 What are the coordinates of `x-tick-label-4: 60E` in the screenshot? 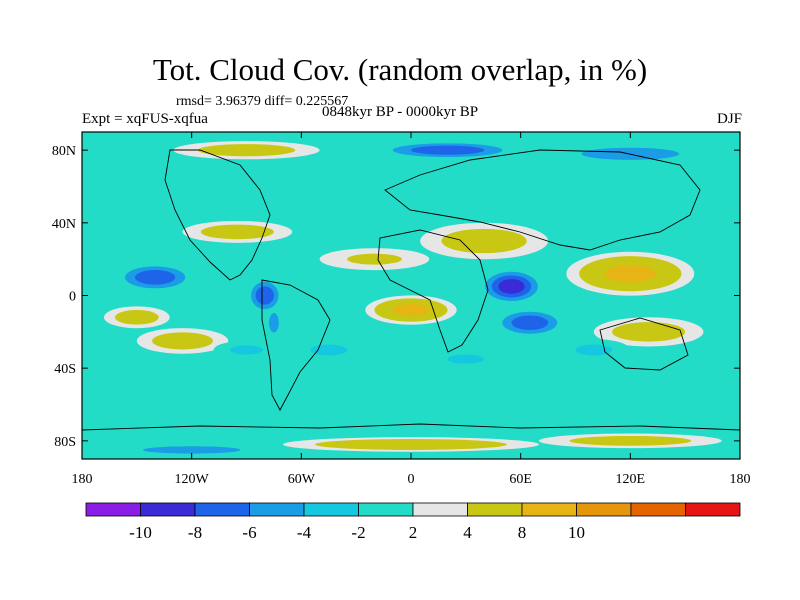 It's located at (520, 479).